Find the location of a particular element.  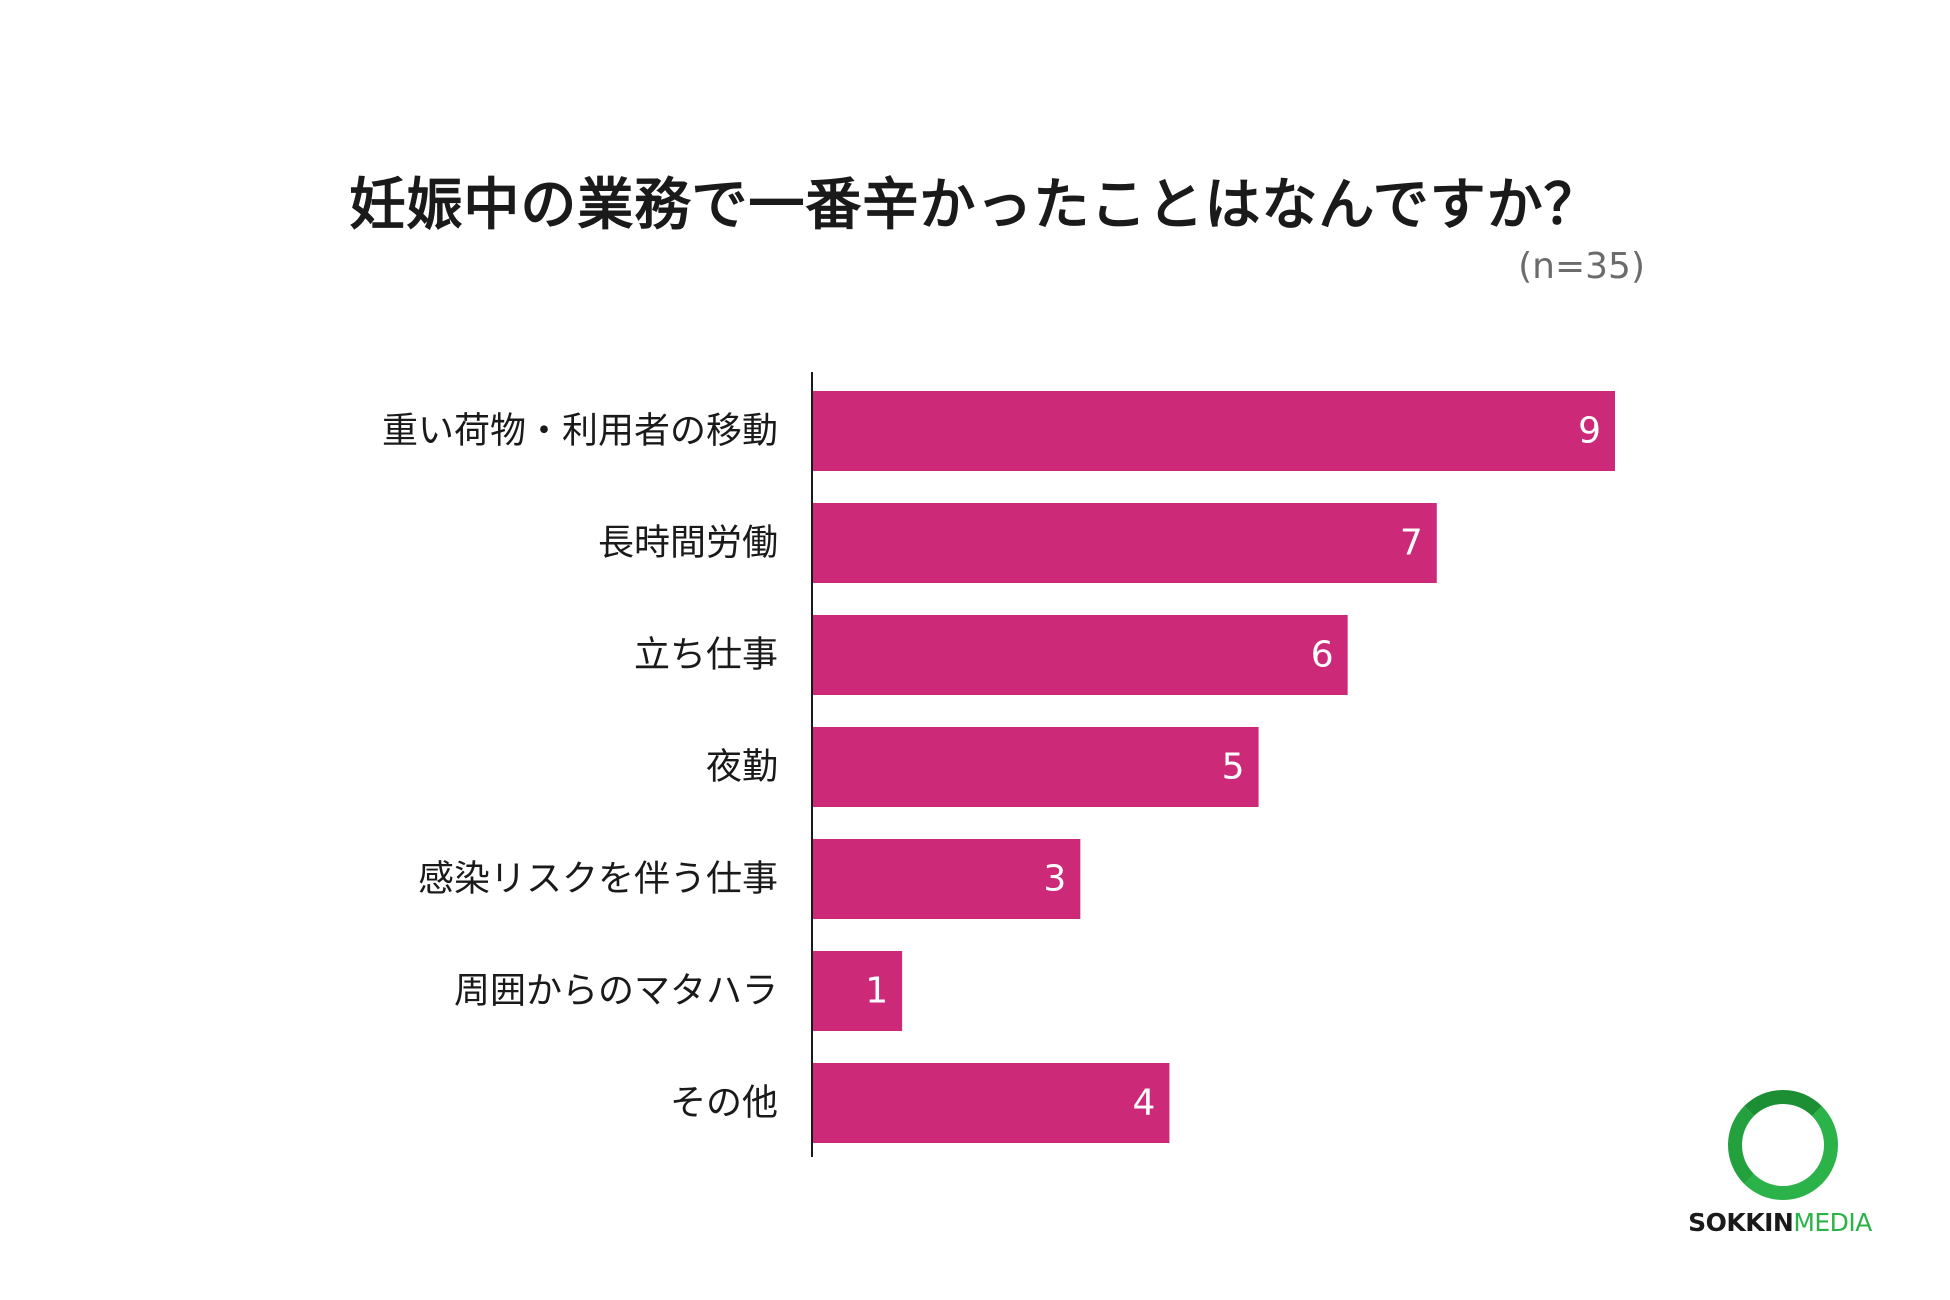

sample-size-label: (n=35) is located at coordinates (1581, 266).